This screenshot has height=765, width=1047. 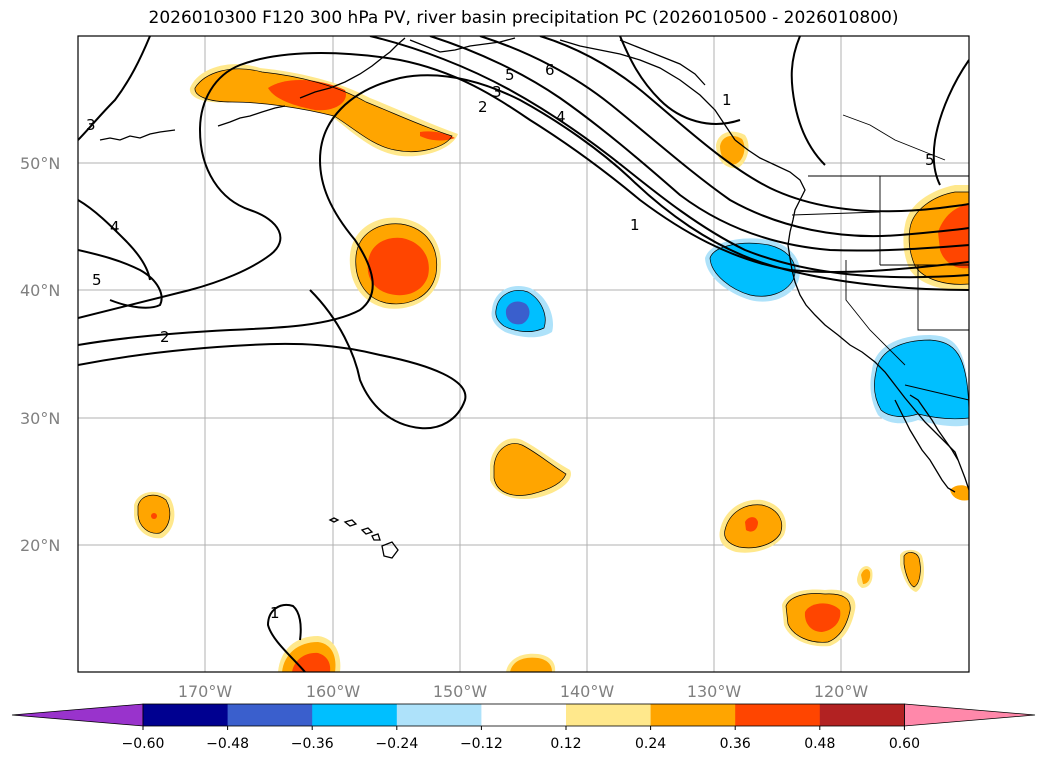 I want to click on colorbar-tick-label: −0.24, so click(x=396, y=744).